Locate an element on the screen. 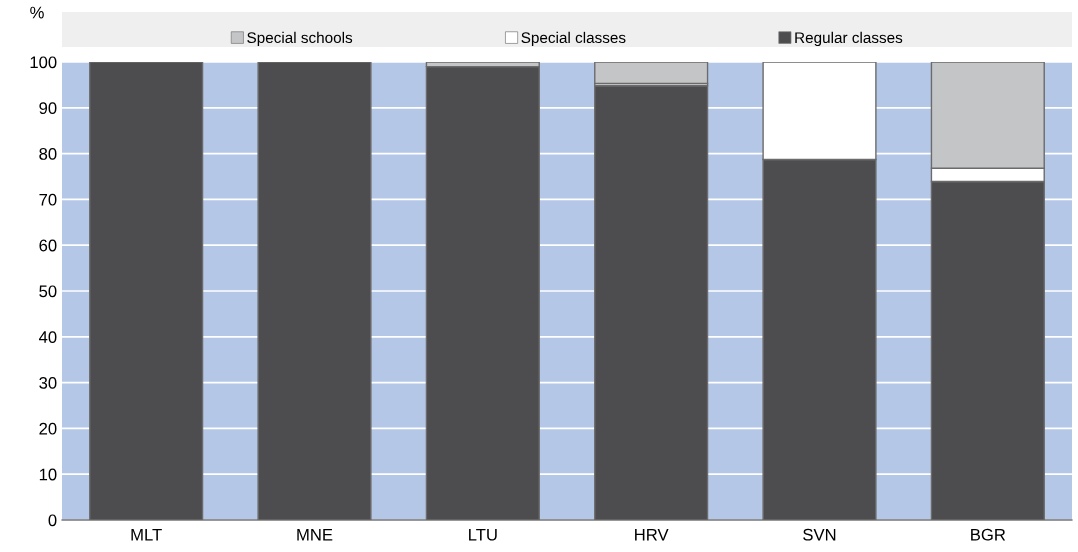 This screenshot has width=1078, height=552. y-tick-label: 20 is located at coordinates (48, 428).